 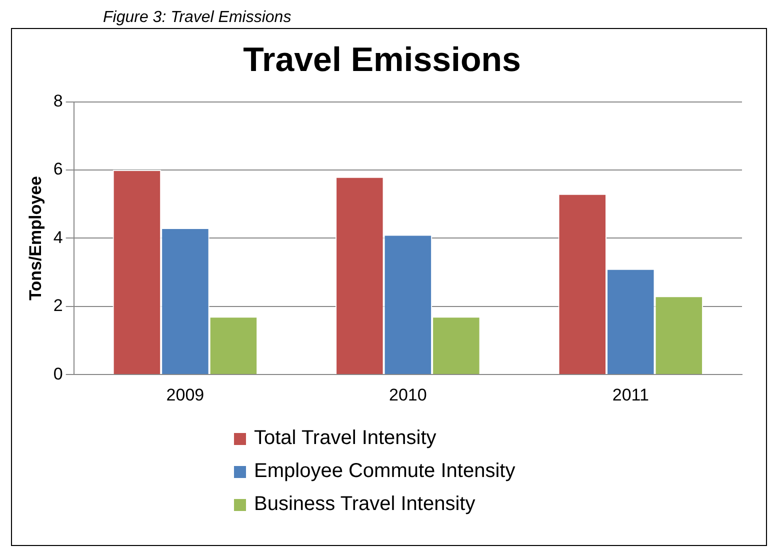 What do you see at coordinates (35, 238) in the screenshot?
I see `y-axis-title: Tons/Employee` at bounding box center [35, 238].